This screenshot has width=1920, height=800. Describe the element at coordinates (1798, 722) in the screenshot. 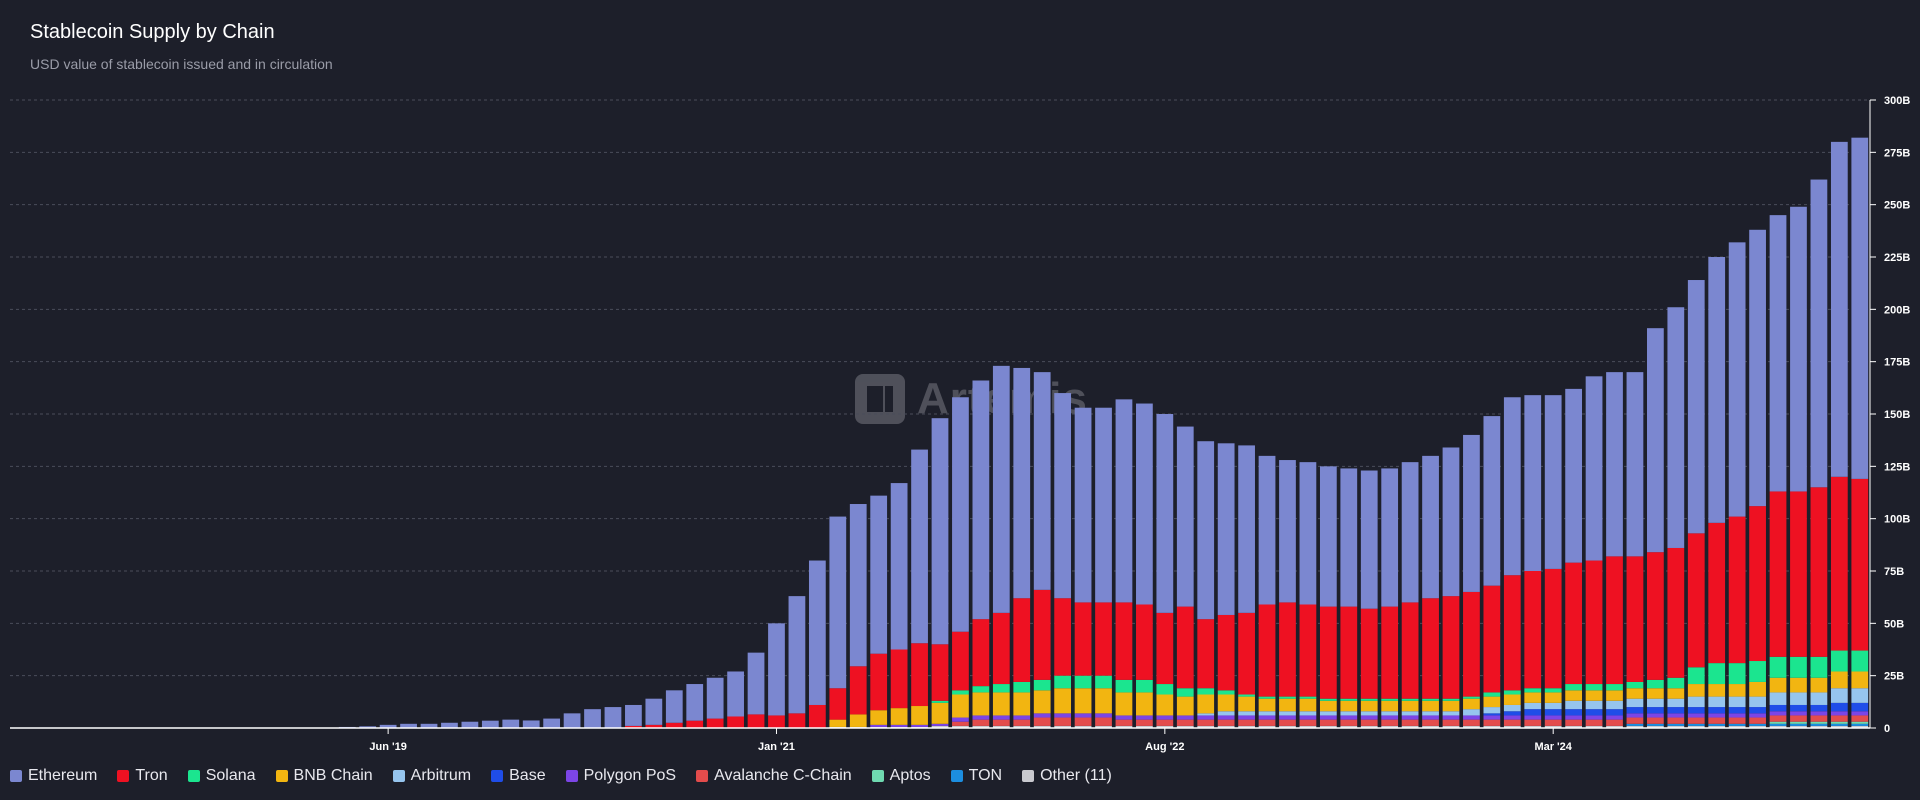

I see `bar-aptos` at that location.